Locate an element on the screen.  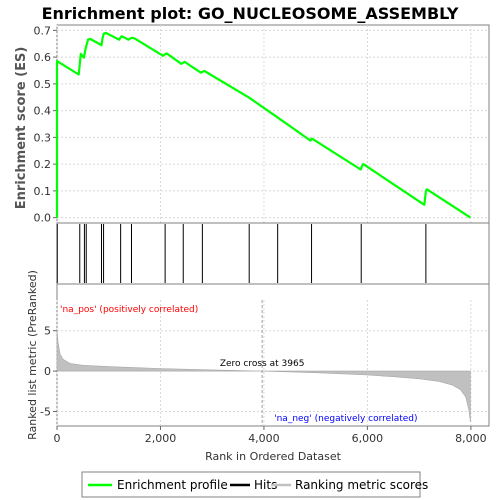
es-y-tick-label: 0.1 is located at coordinates (43, 191).